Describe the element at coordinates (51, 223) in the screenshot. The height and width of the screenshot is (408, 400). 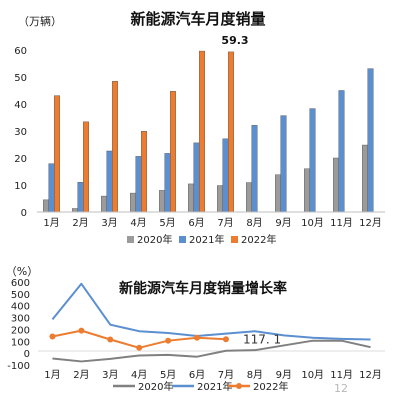
I see `bar-x-tick-label: 1月` at that location.